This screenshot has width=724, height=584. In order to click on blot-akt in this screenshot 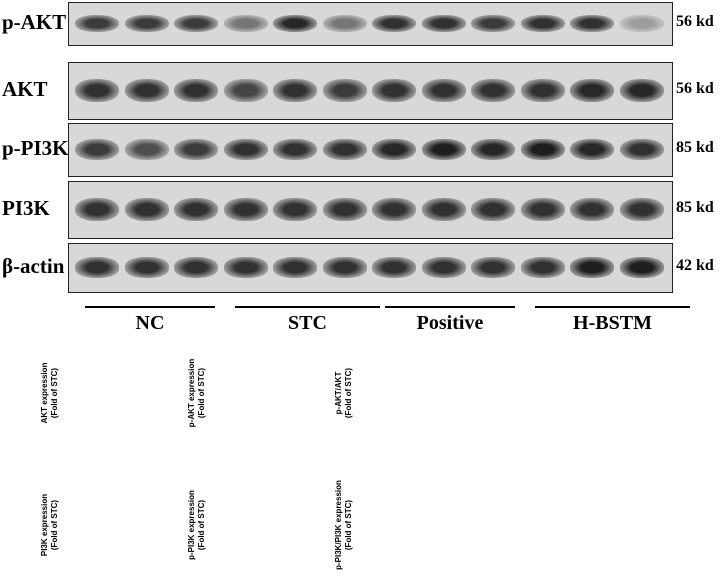, I will do `click(370, 91)`.